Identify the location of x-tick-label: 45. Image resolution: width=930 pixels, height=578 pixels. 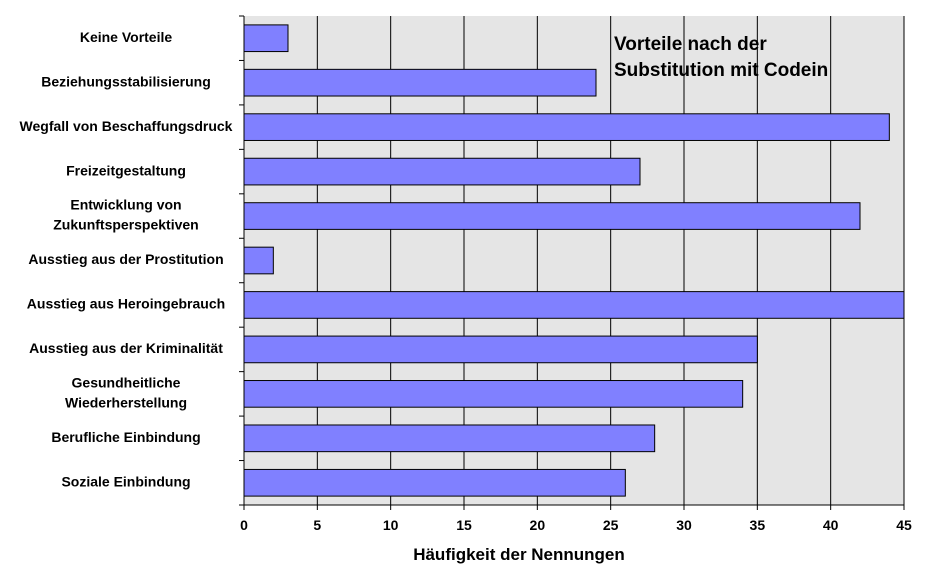
(904, 525).